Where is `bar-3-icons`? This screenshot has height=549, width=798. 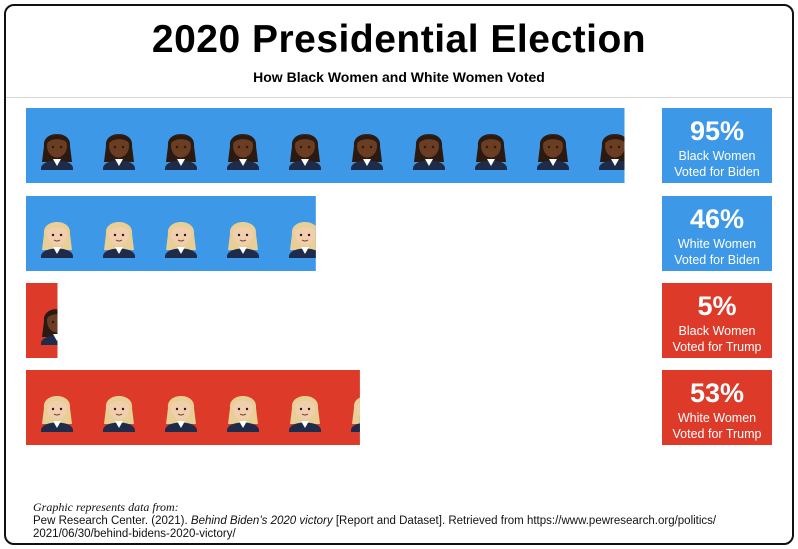
bar-3-icons is located at coordinates (200, 414).